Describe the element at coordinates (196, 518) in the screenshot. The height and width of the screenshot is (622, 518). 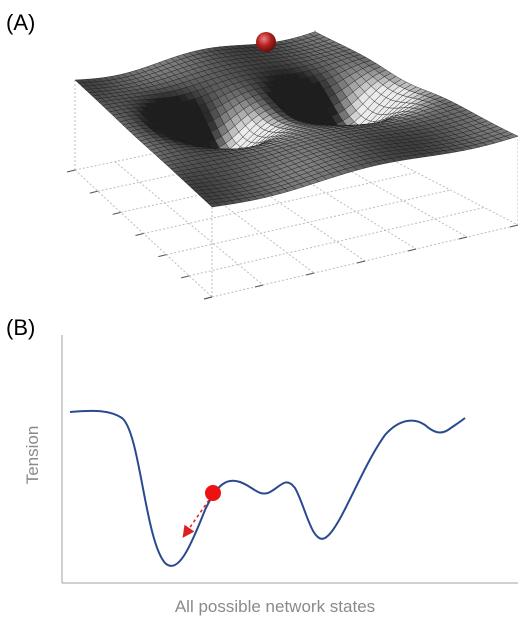
I see `descent-arrow` at that location.